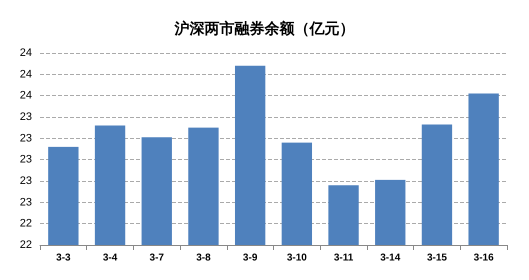 This screenshot has height=280, width=529. What do you see at coordinates (484, 258) in the screenshot?
I see `x-tick-label: 3-16` at bounding box center [484, 258].